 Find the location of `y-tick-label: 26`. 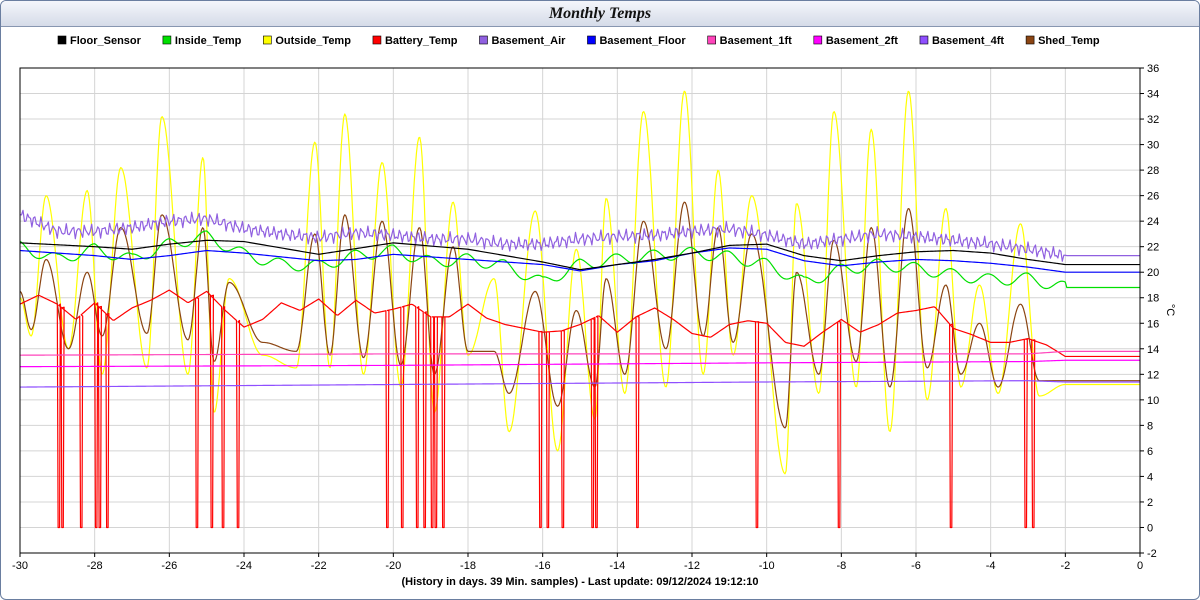

y-tick-label: 26 is located at coordinates (1153, 197).